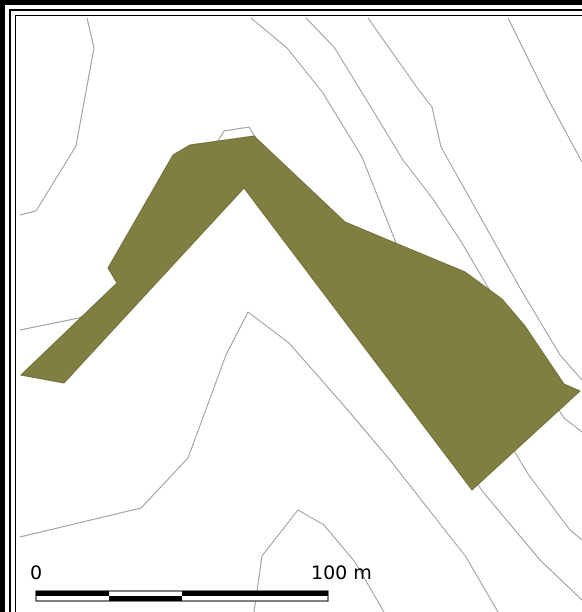  What do you see at coordinates (2, 306) in the screenshot?
I see `map-frame-outer-left` at bounding box center [2, 306].